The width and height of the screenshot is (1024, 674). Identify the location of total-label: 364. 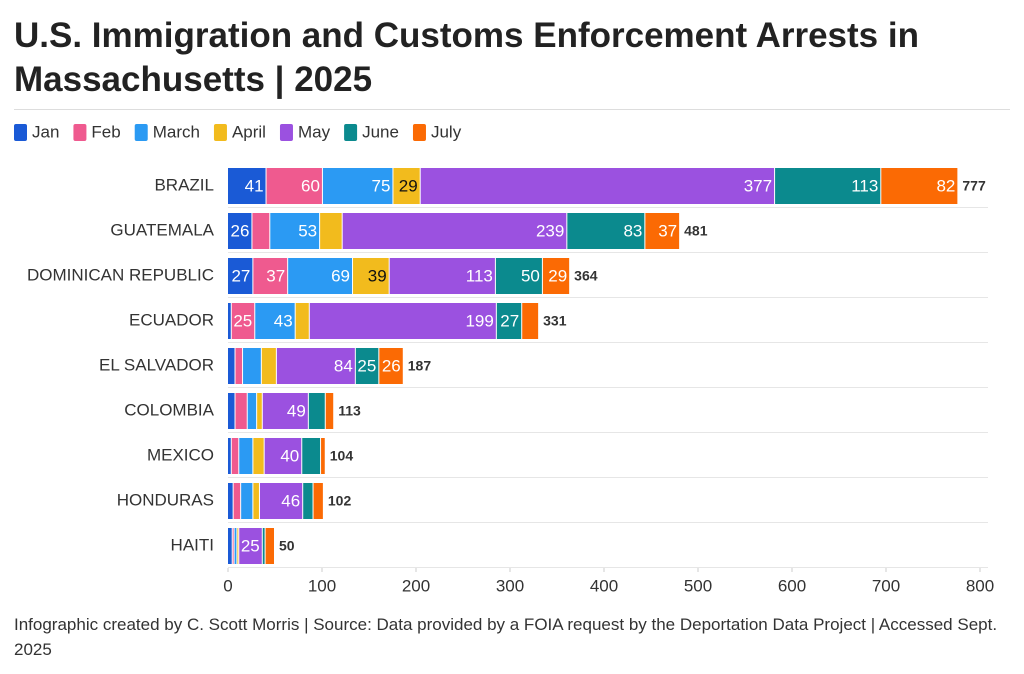
(586, 276).